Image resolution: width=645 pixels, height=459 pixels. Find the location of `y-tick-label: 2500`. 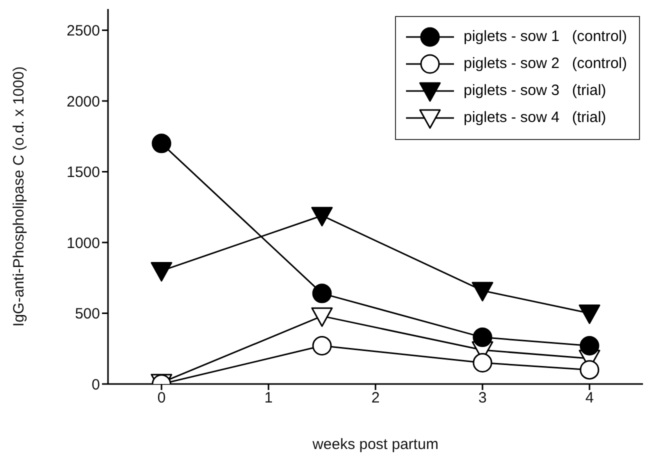

y-tick-label: 2500 is located at coordinates (83, 31).